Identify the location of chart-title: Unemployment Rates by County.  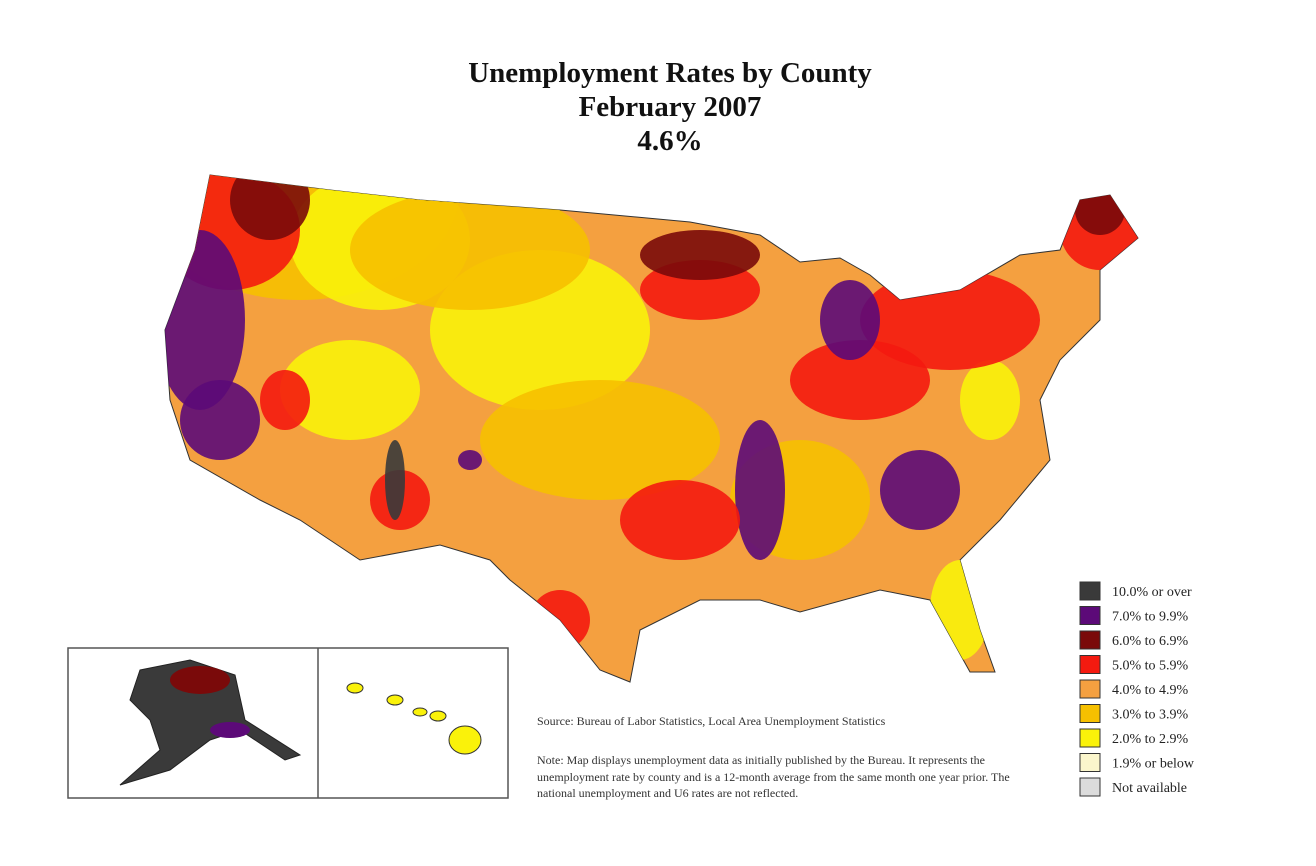
(670, 73).